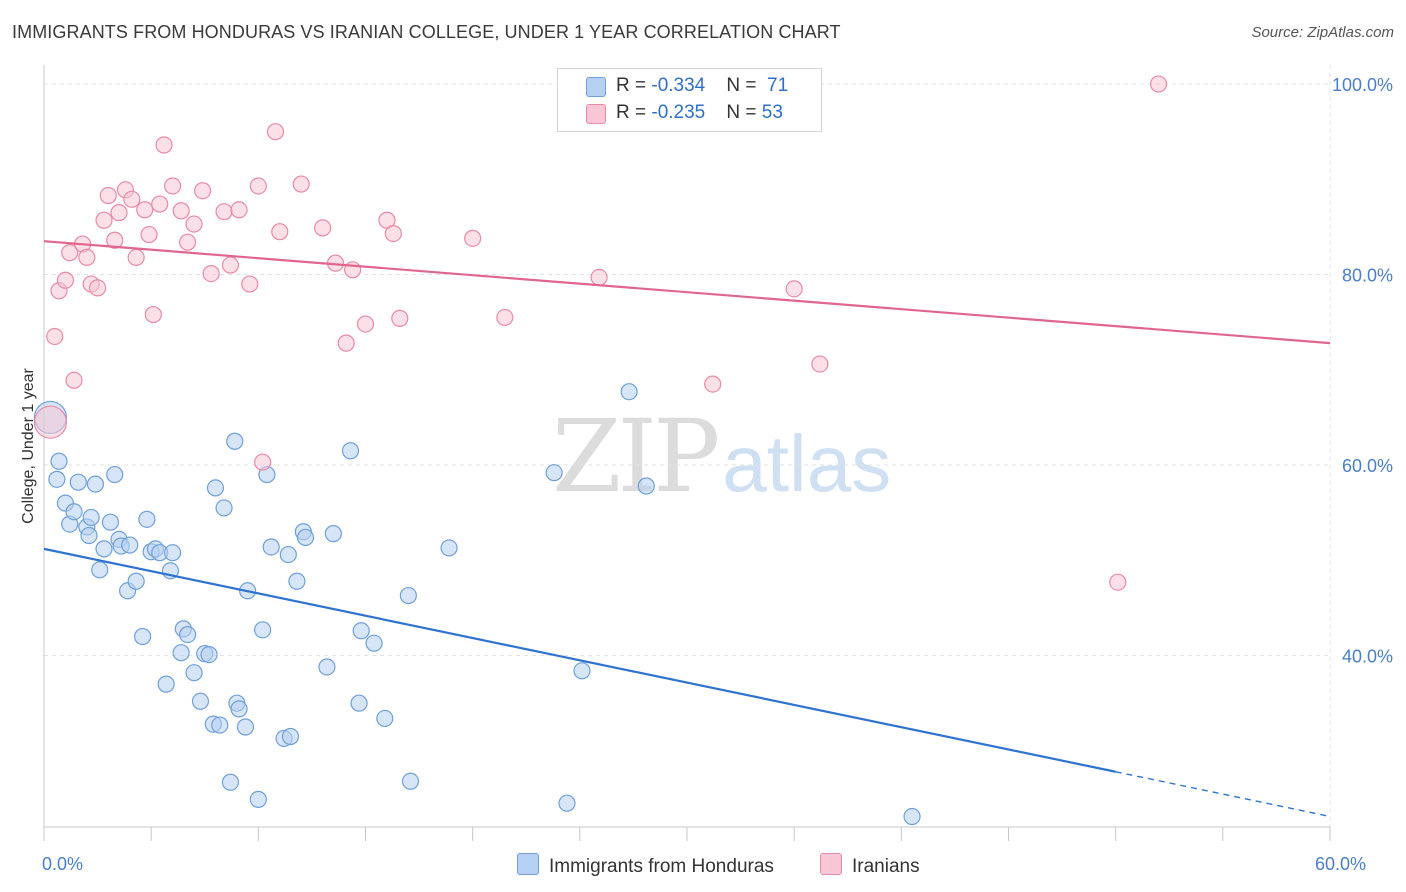 This screenshot has width=1406, height=892. I want to click on y-tick-label: 60.0%, so click(1367, 466).